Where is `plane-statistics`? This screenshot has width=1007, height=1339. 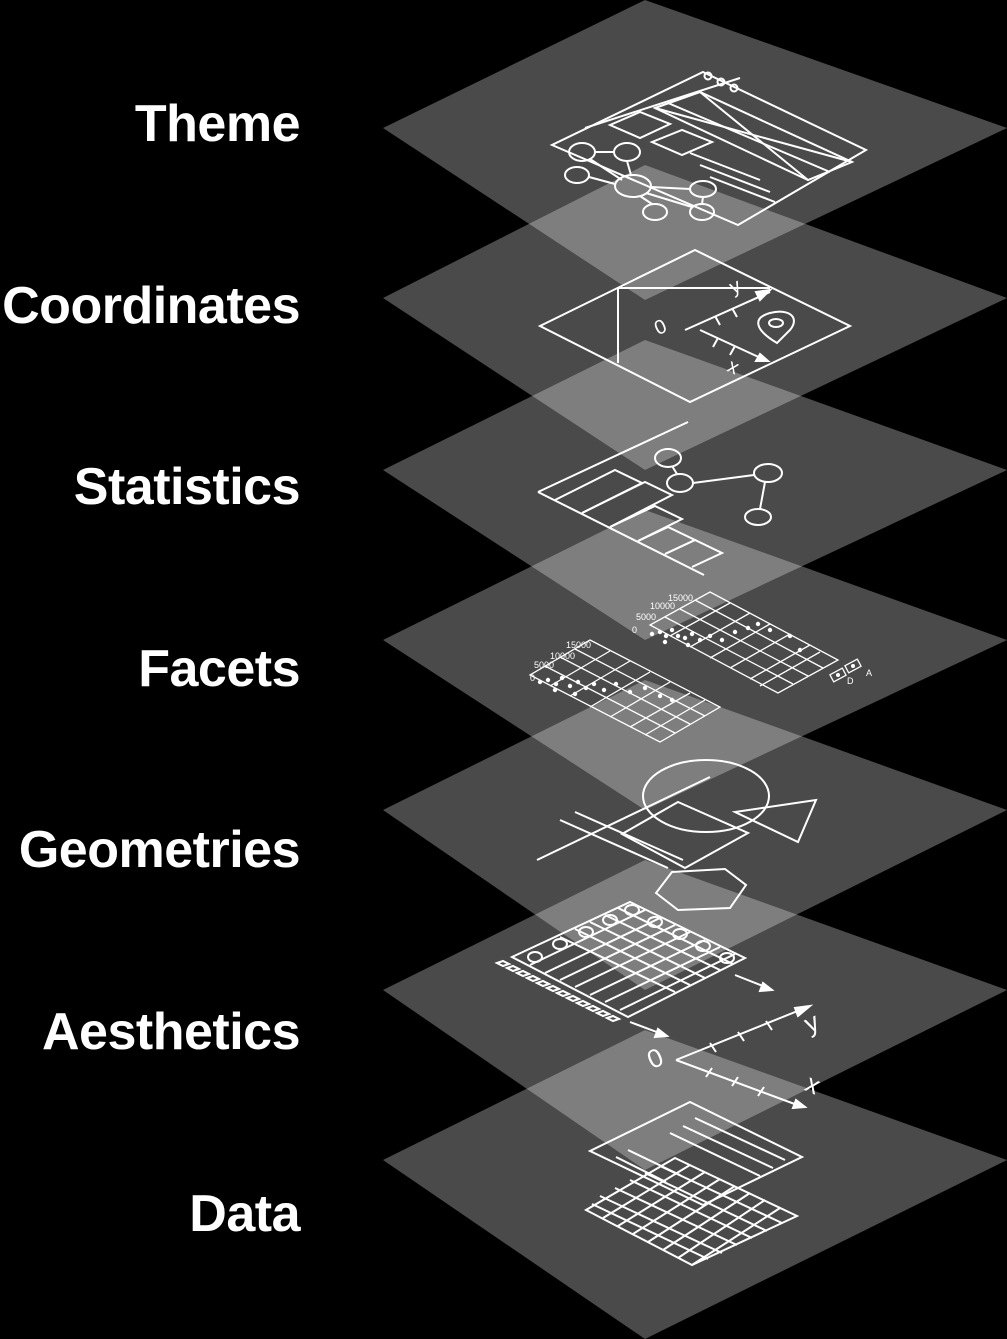
plane-statistics is located at coordinates (695, 490).